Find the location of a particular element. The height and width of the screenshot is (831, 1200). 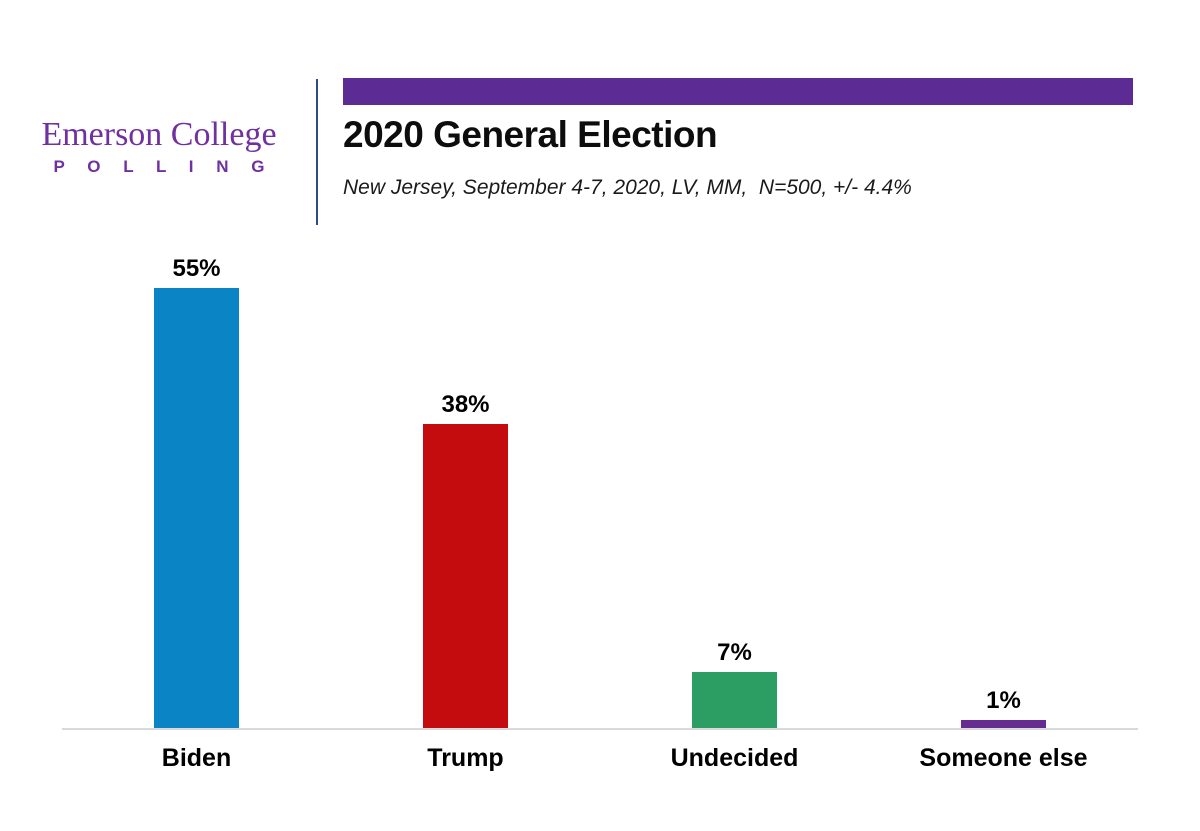

category-label-row: Biden Trump Undecided Someone else is located at coordinates (600, 758).